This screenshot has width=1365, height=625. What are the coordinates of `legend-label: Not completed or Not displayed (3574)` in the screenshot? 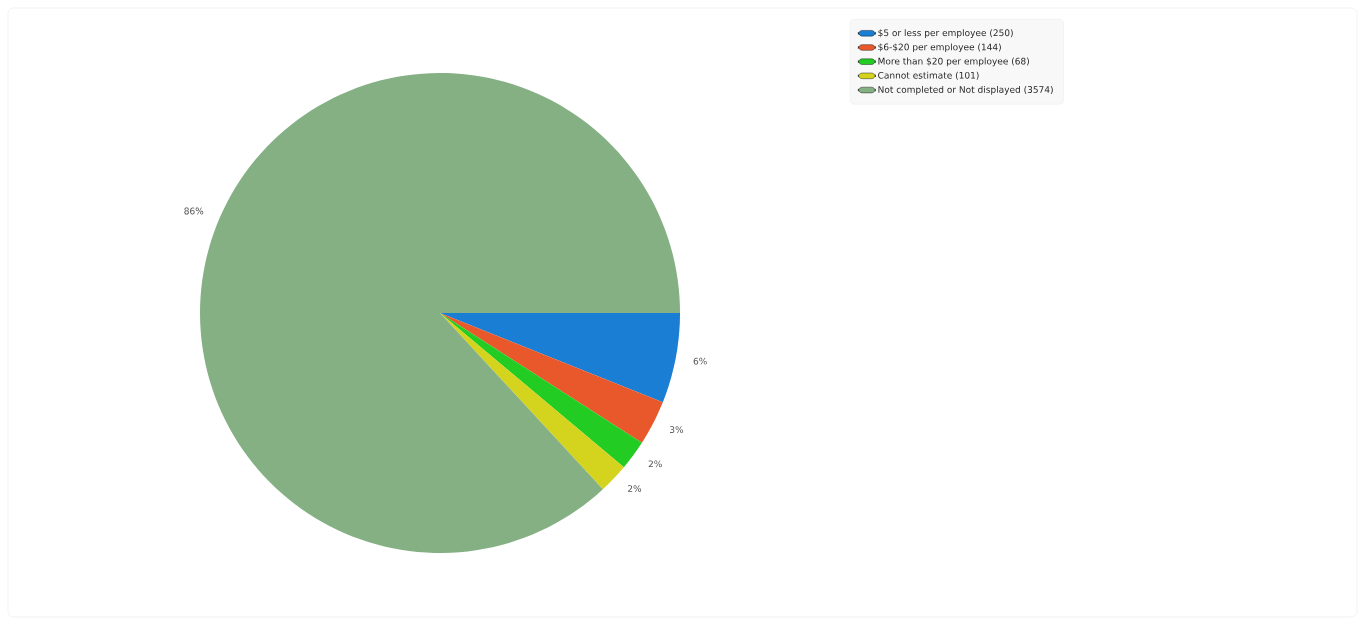 It's located at (965, 90).